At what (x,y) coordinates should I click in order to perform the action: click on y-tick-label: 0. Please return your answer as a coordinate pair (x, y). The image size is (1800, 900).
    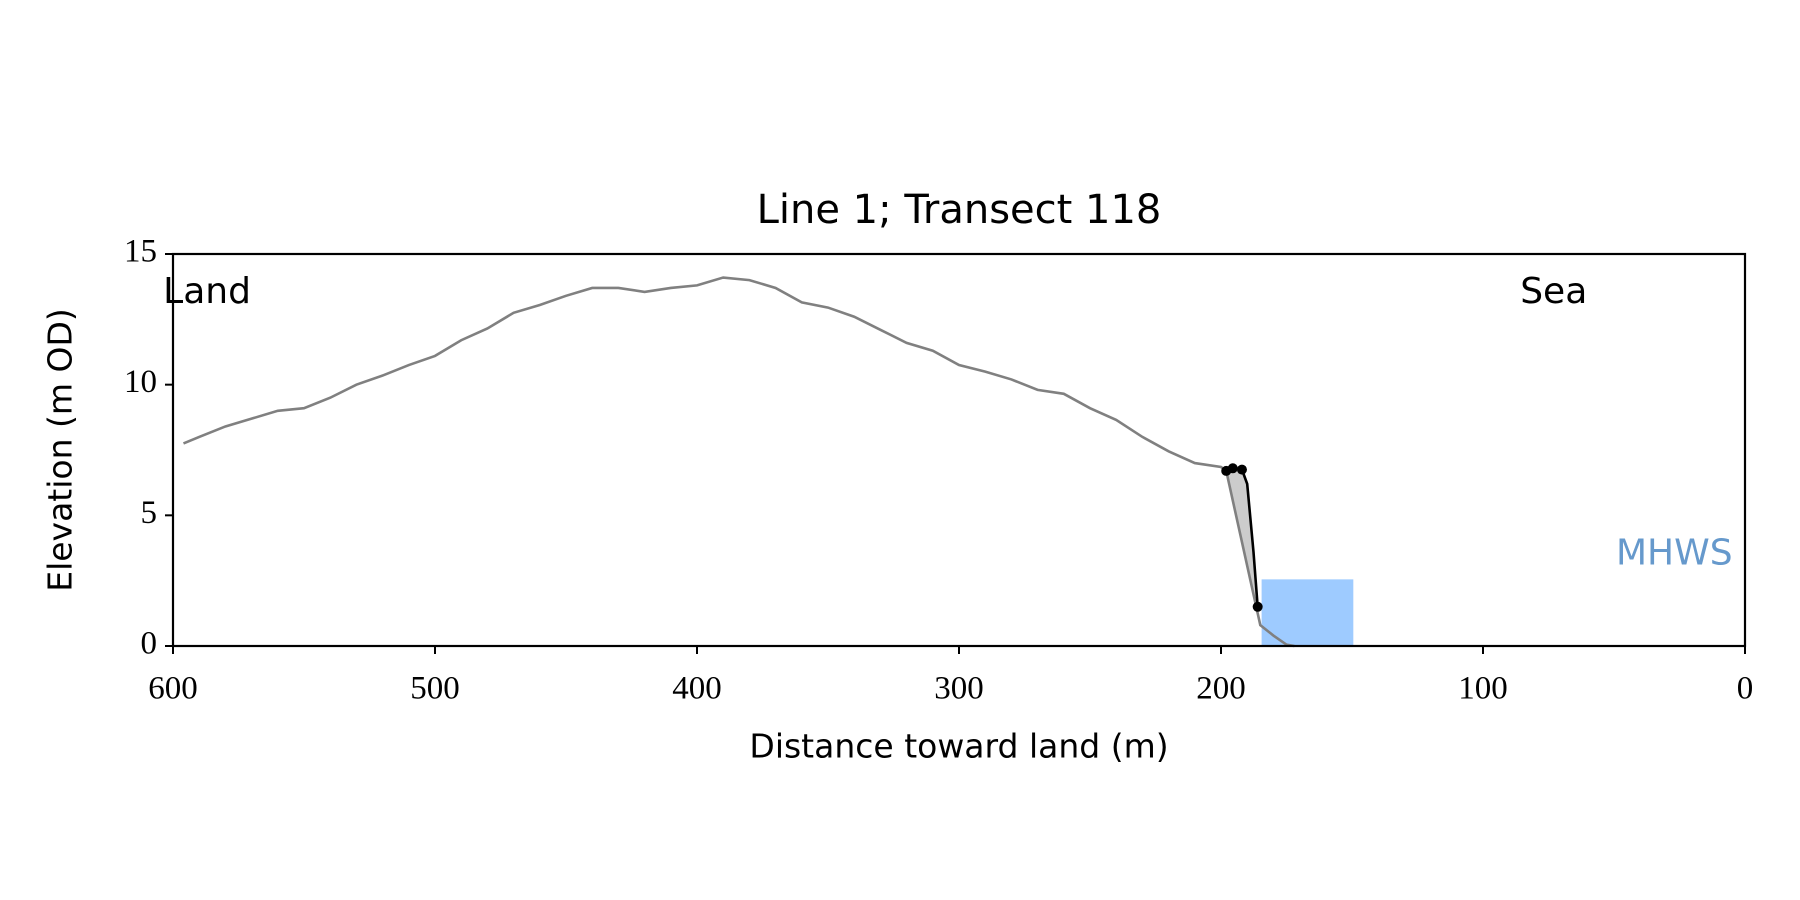
    Looking at the image, I should click on (149, 644).